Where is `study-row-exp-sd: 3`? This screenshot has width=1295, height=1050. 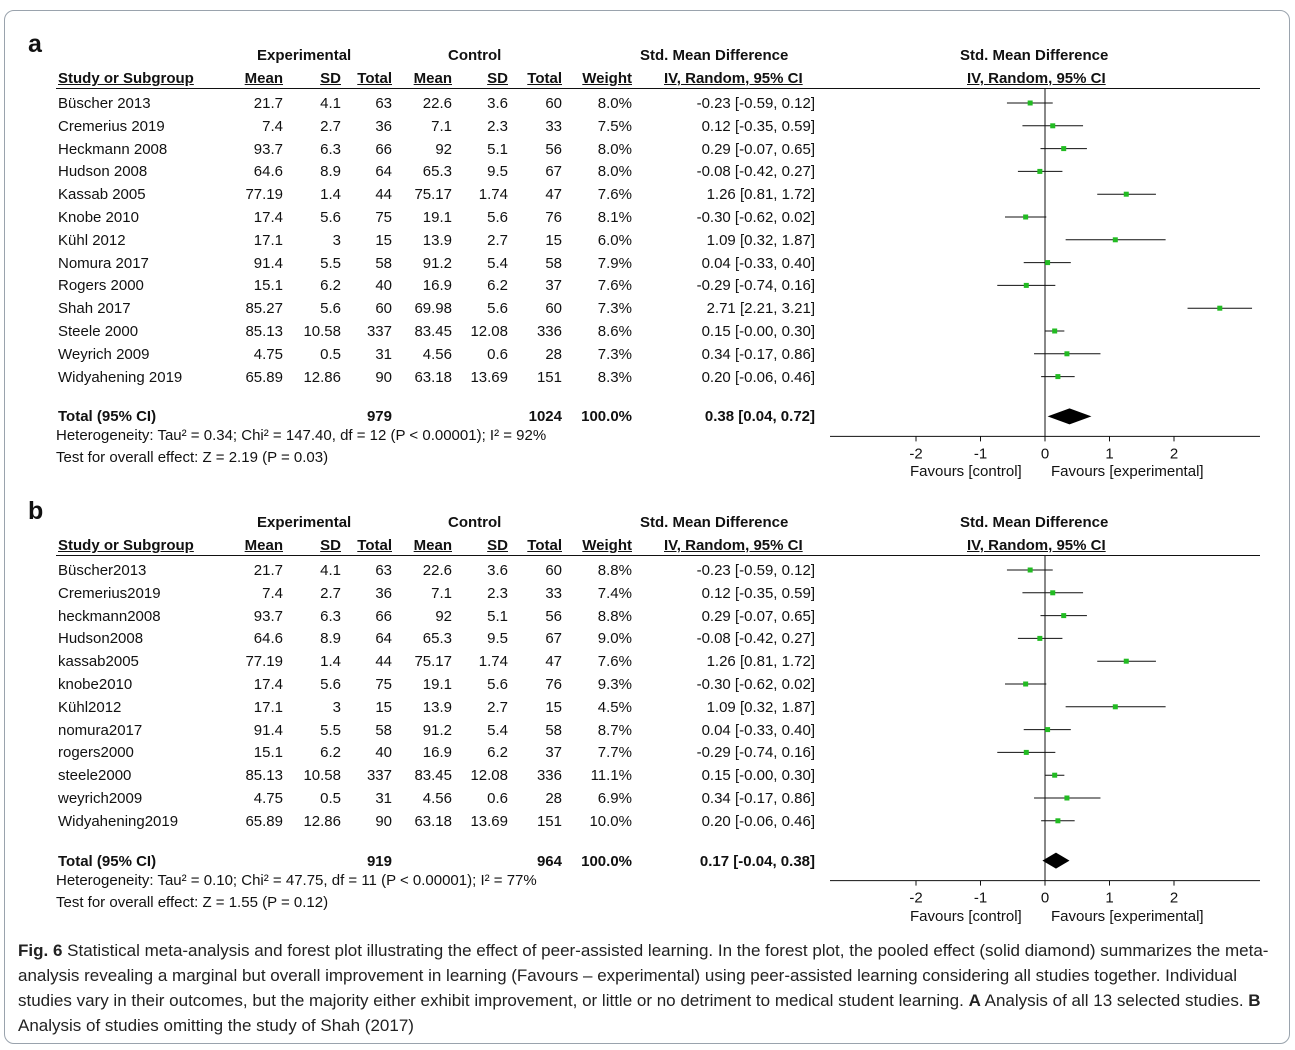
study-row-exp-sd: 3 is located at coordinates (336, 707).